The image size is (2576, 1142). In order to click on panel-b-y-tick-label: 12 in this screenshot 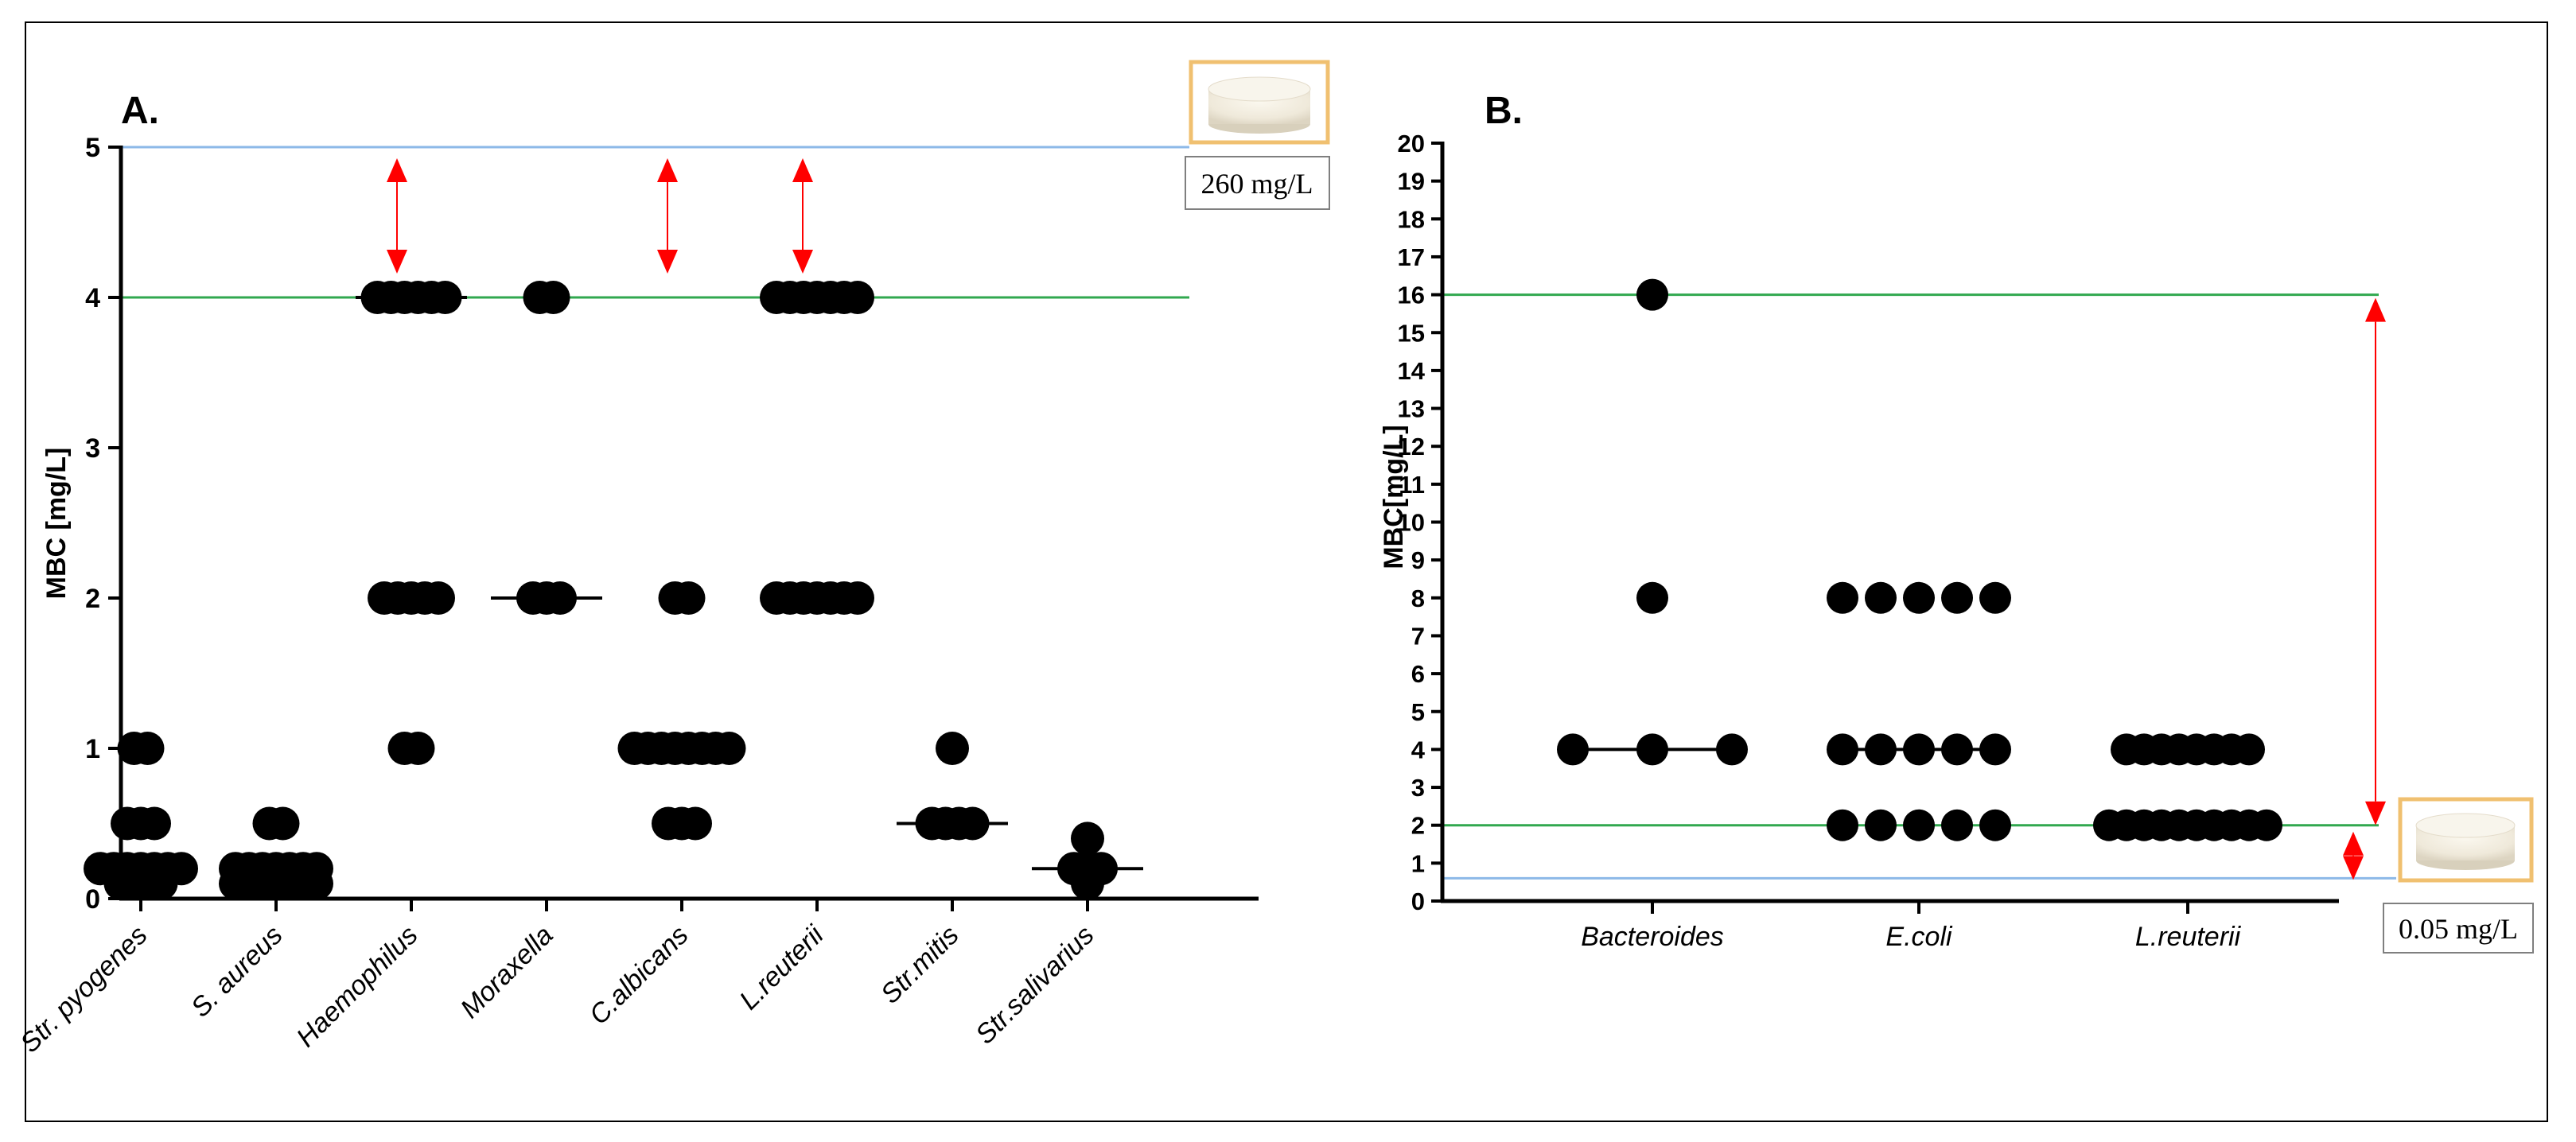, I will do `click(1412, 446)`.